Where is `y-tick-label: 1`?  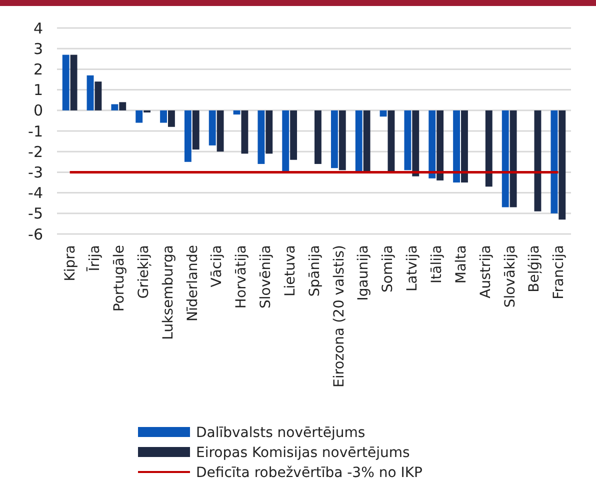 y-tick-label: 1 is located at coordinates (38, 90).